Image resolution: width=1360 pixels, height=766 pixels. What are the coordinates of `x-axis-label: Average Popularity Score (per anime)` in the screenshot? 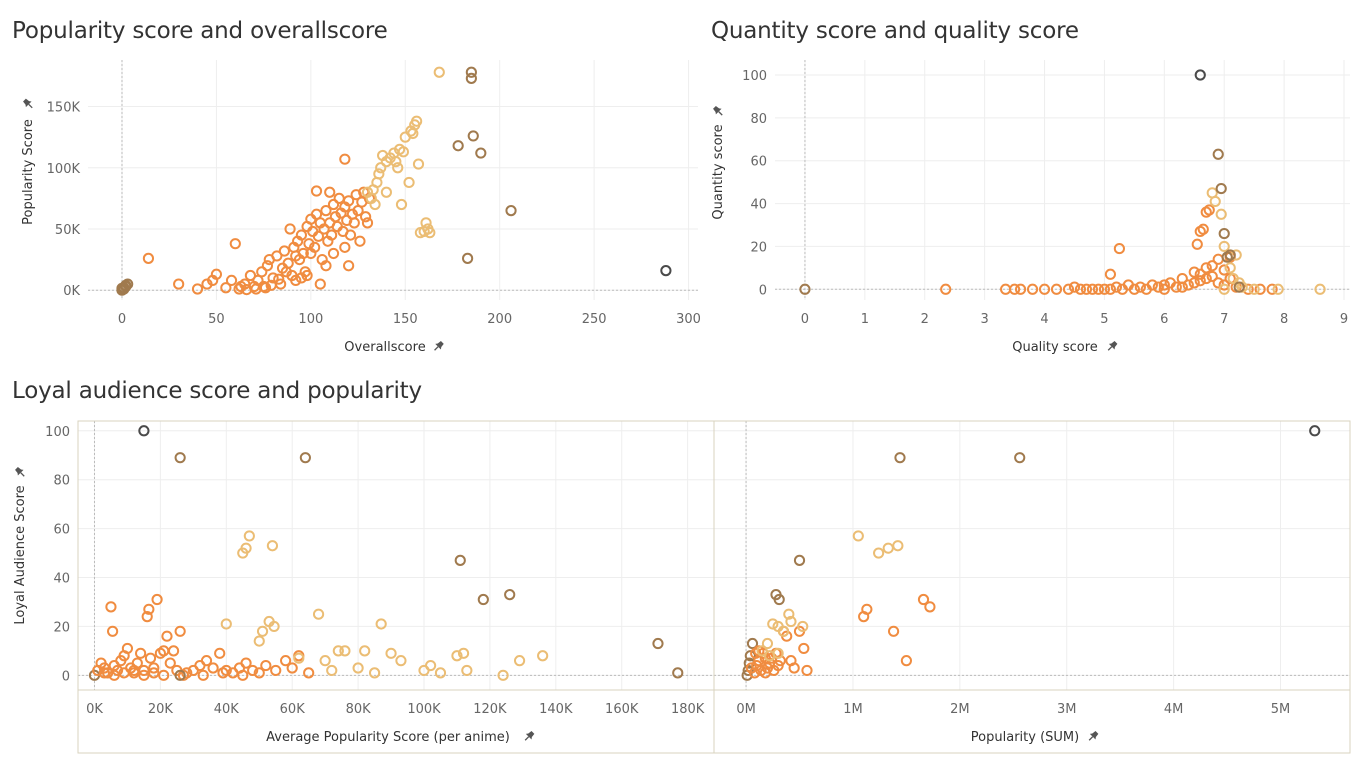 It's located at (388, 737).